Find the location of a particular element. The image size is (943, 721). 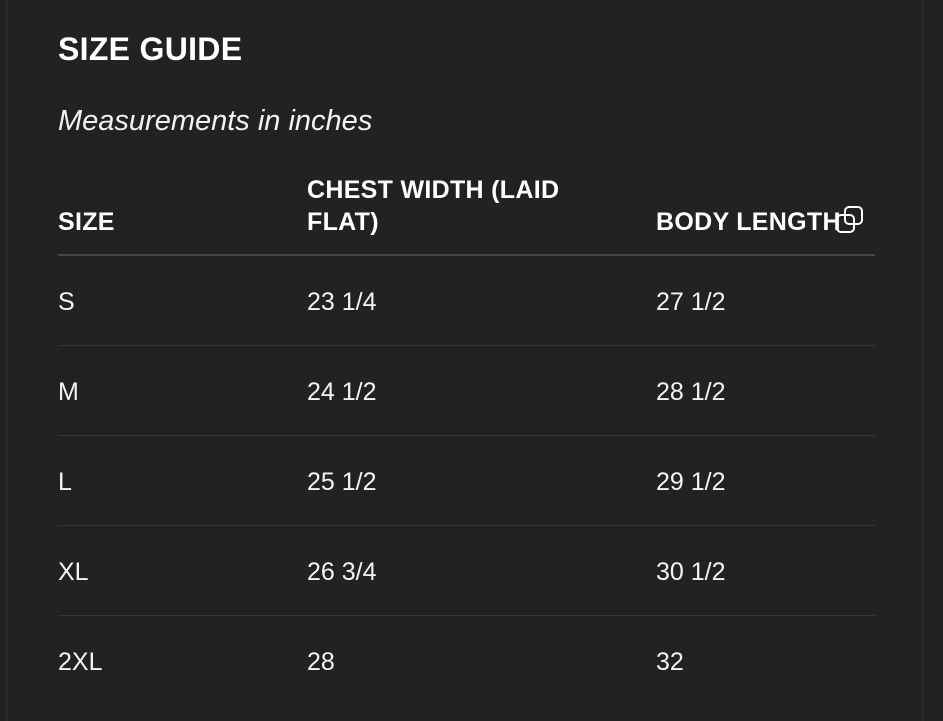

cell-size: XL is located at coordinates (73, 572).